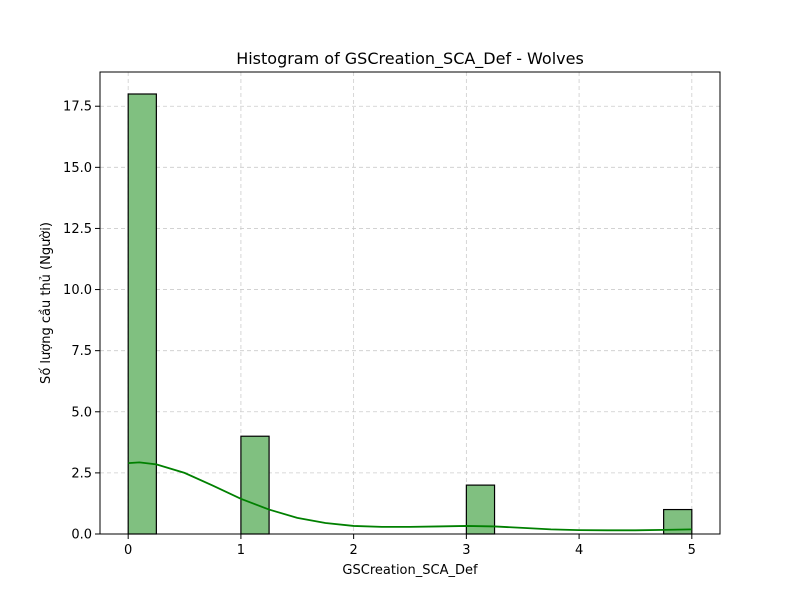 The width and height of the screenshot is (800, 600). I want to click on y-axis-title: Số lượng cầu thủ (Người), so click(46, 303).